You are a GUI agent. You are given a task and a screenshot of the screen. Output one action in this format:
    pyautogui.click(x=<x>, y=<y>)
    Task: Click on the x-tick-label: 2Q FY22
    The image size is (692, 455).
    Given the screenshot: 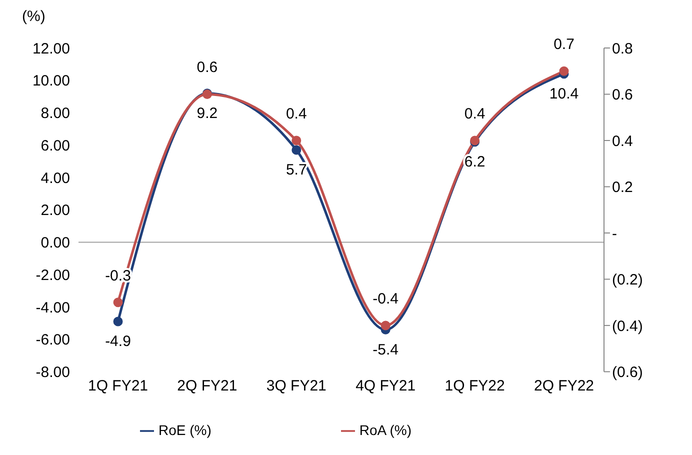 What is the action you would take?
    pyautogui.click(x=564, y=385)
    